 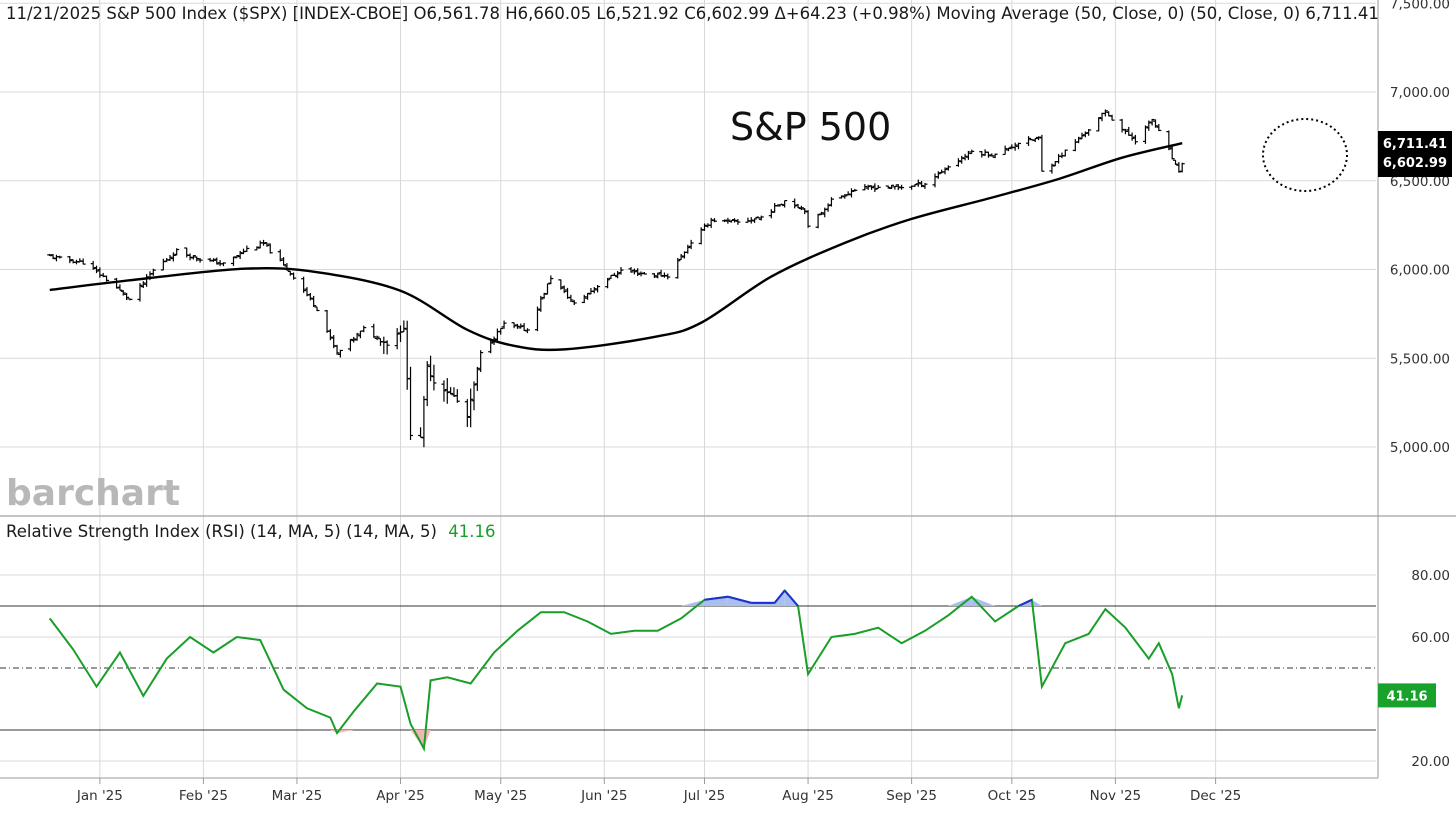 What do you see at coordinates (1420, 271) in the screenshot?
I see `price-tick-label: 6,000.00` at bounding box center [1420, 271].